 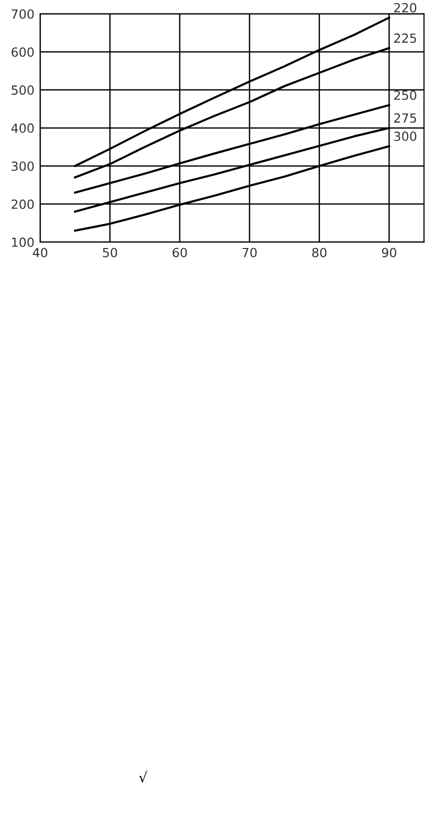 What do you see at coordinates (405, 137) in the screenshot?
I see `series-label: 300` at bounding box center [405, 137].